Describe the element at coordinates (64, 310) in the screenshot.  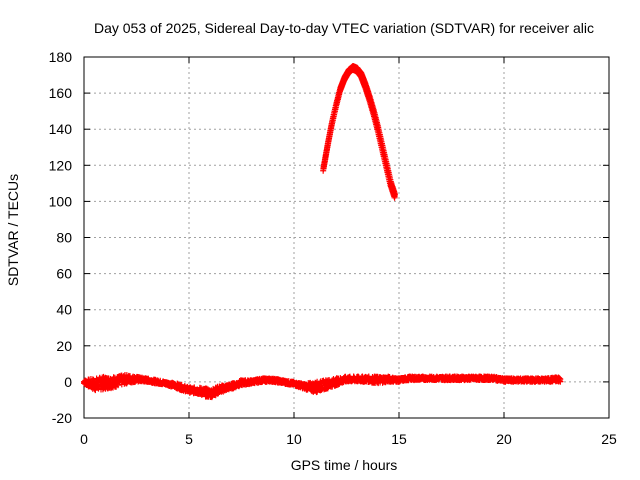
I see `y-tick-label: 40` at that location.